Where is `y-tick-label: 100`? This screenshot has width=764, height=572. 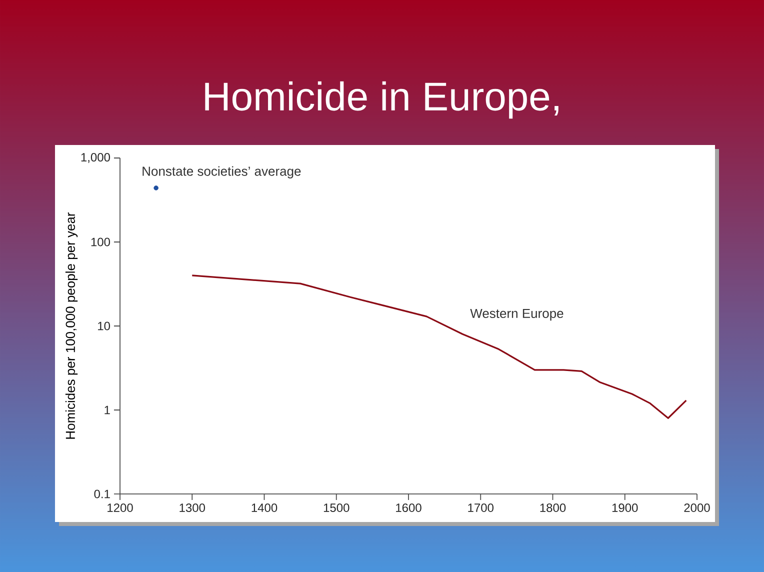 y-tick-label: 100 is located at coordinates (100, 242).